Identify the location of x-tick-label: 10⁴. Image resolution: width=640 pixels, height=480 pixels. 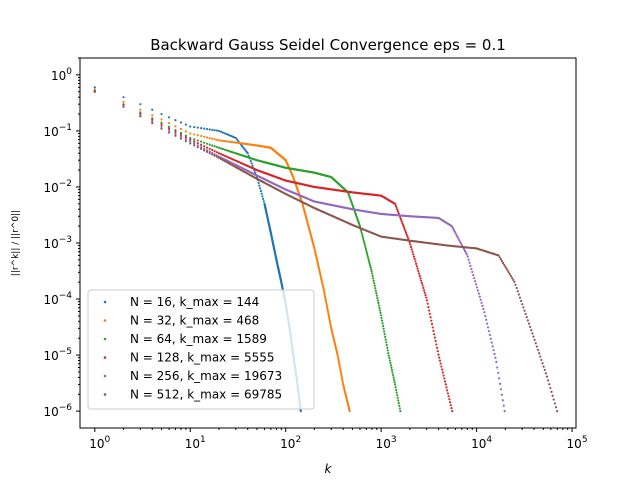
(481, 443).